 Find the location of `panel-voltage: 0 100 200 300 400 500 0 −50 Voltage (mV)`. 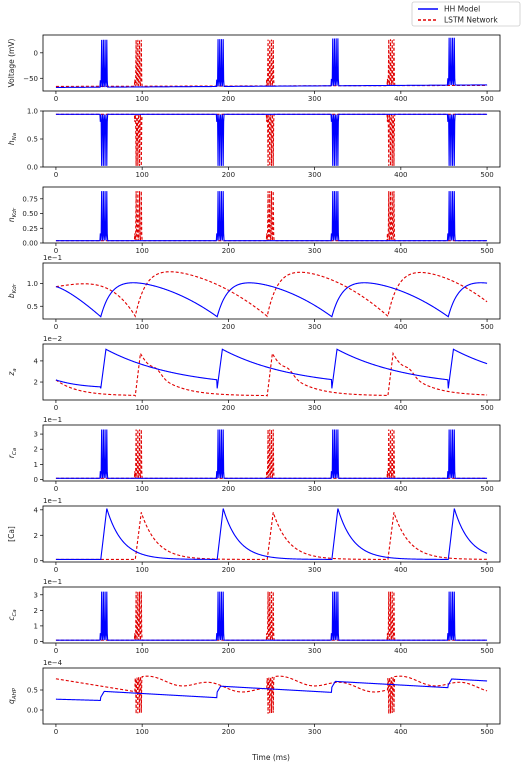

panel-voltage: 0 100 200 300 400 500 0 −50 Voltage (mV) is located at coordinates (254, 68).